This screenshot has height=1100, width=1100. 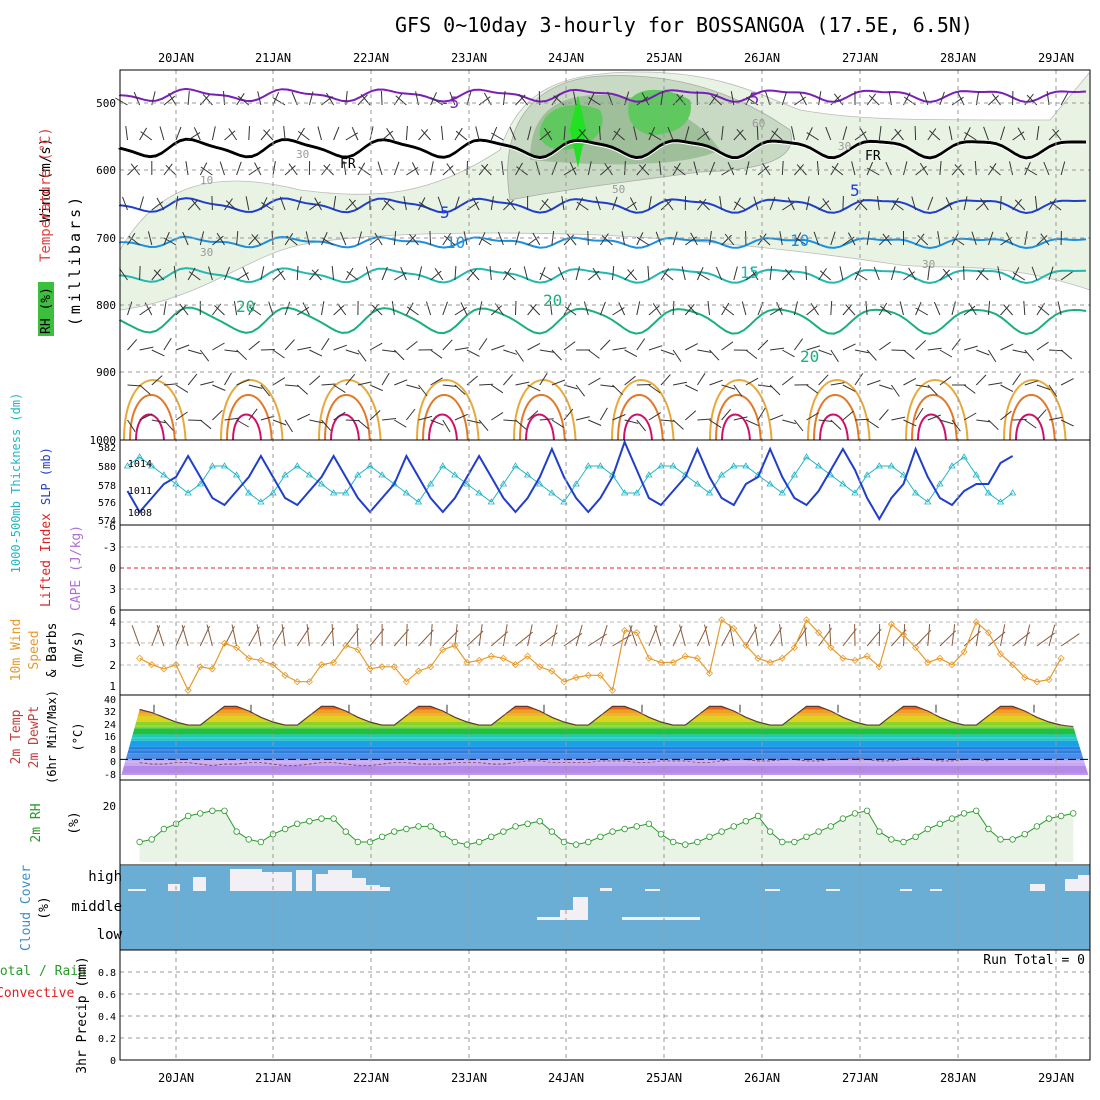 I want to click on convective-label: Convective, so click(x=37, y=993).